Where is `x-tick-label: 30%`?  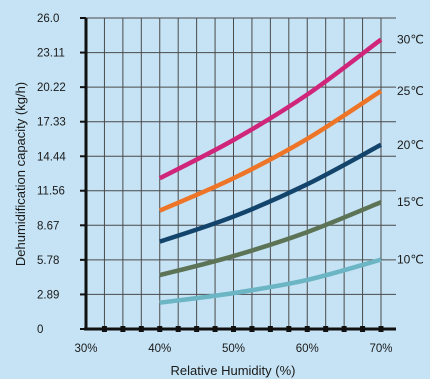 x-tick-label: 30% is located at coordinates (85, 349).